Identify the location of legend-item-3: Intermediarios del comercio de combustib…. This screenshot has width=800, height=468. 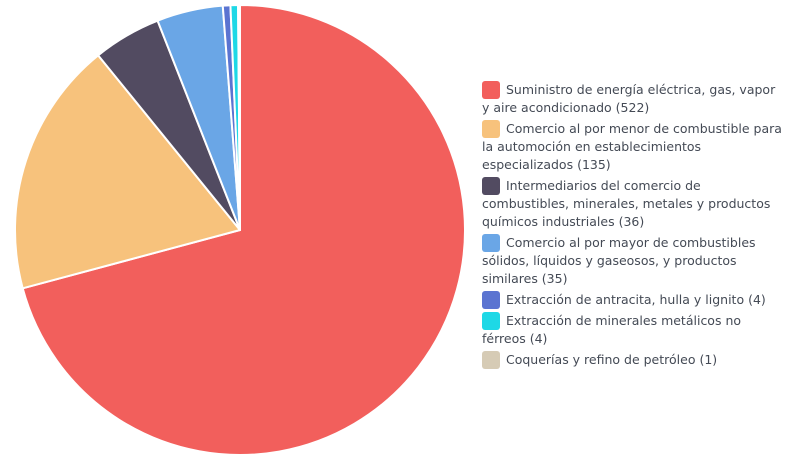
(632, 204).